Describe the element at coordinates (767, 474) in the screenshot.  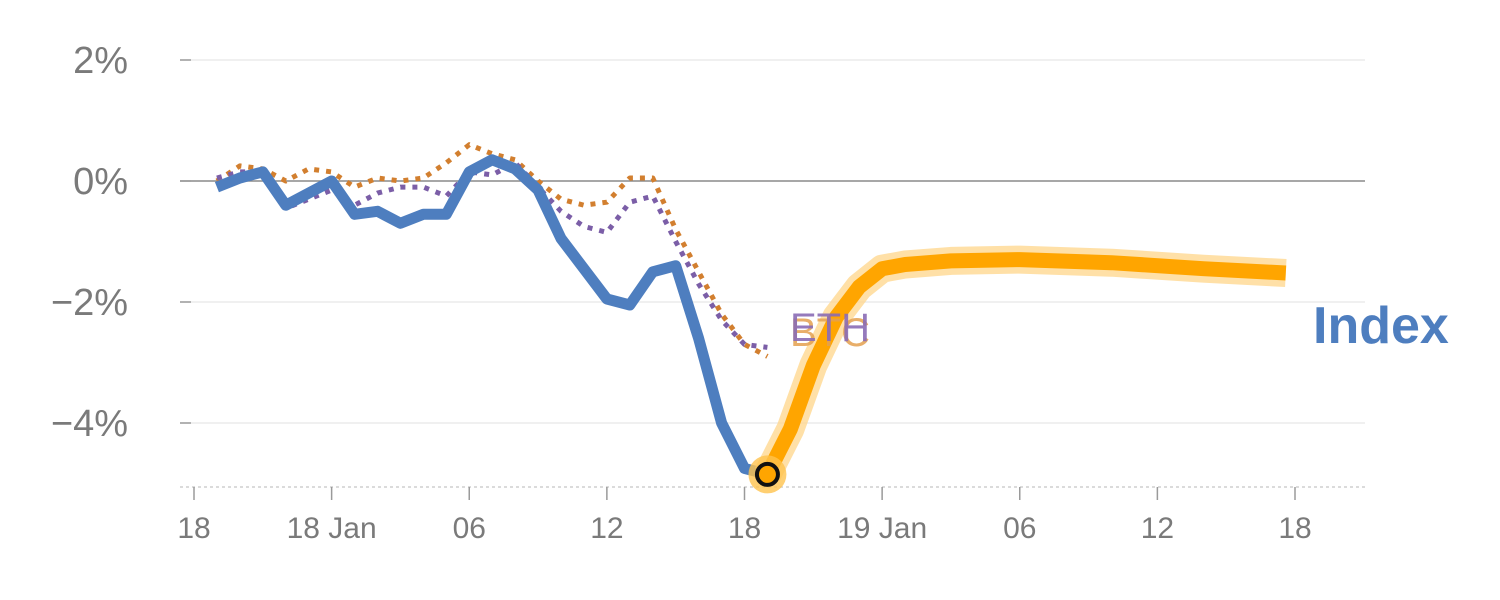
I see `current-point-marker` at that location.